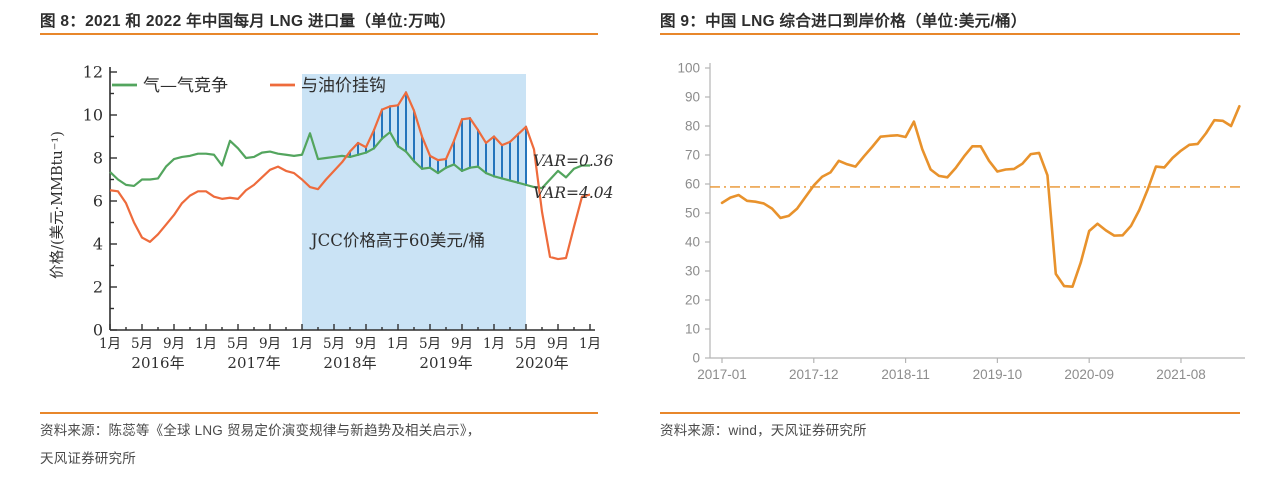 This screenshot has width=1280, height=479. What do you see at coordinates (692, 97) in the screenshot?
I see `svg-text: 90` at bounding box center [692, 97].